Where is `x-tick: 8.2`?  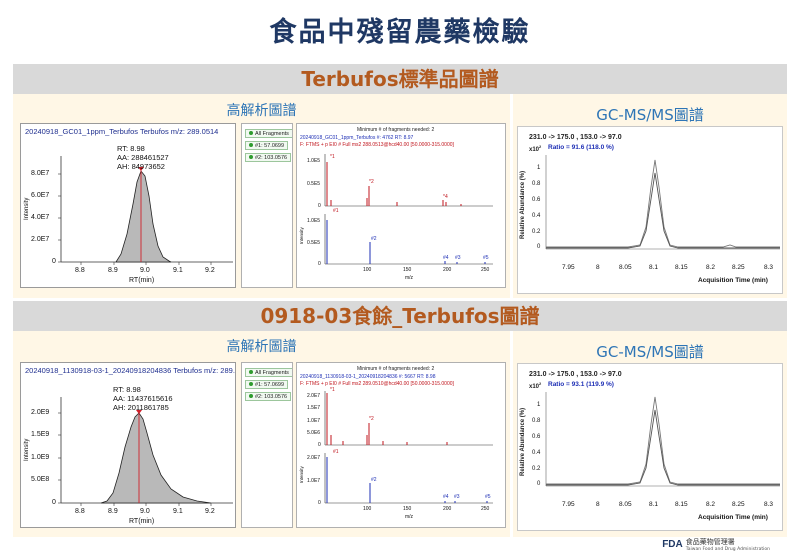
x-tick: 8.2 is located at coordinates (711, 267).